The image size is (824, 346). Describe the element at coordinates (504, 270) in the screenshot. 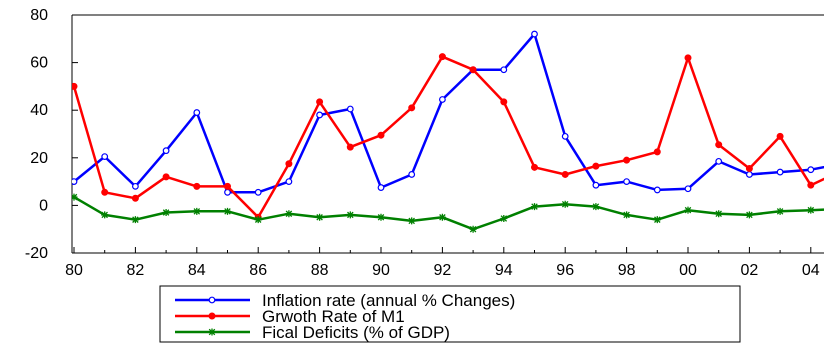

I see `x-tick-label: 94` at that location.